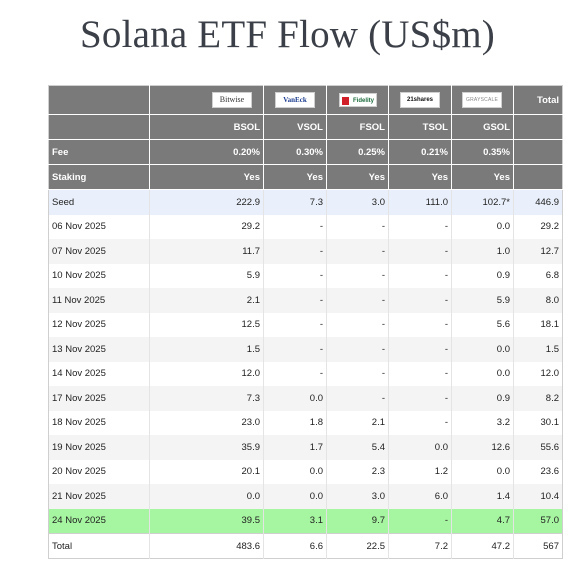 This screenshot has height=574, width=575. What do you see at coordinates (295, 152) in the screenshot?
I see `fee-vsol: 0.30%` at bounding box center [295, 152].